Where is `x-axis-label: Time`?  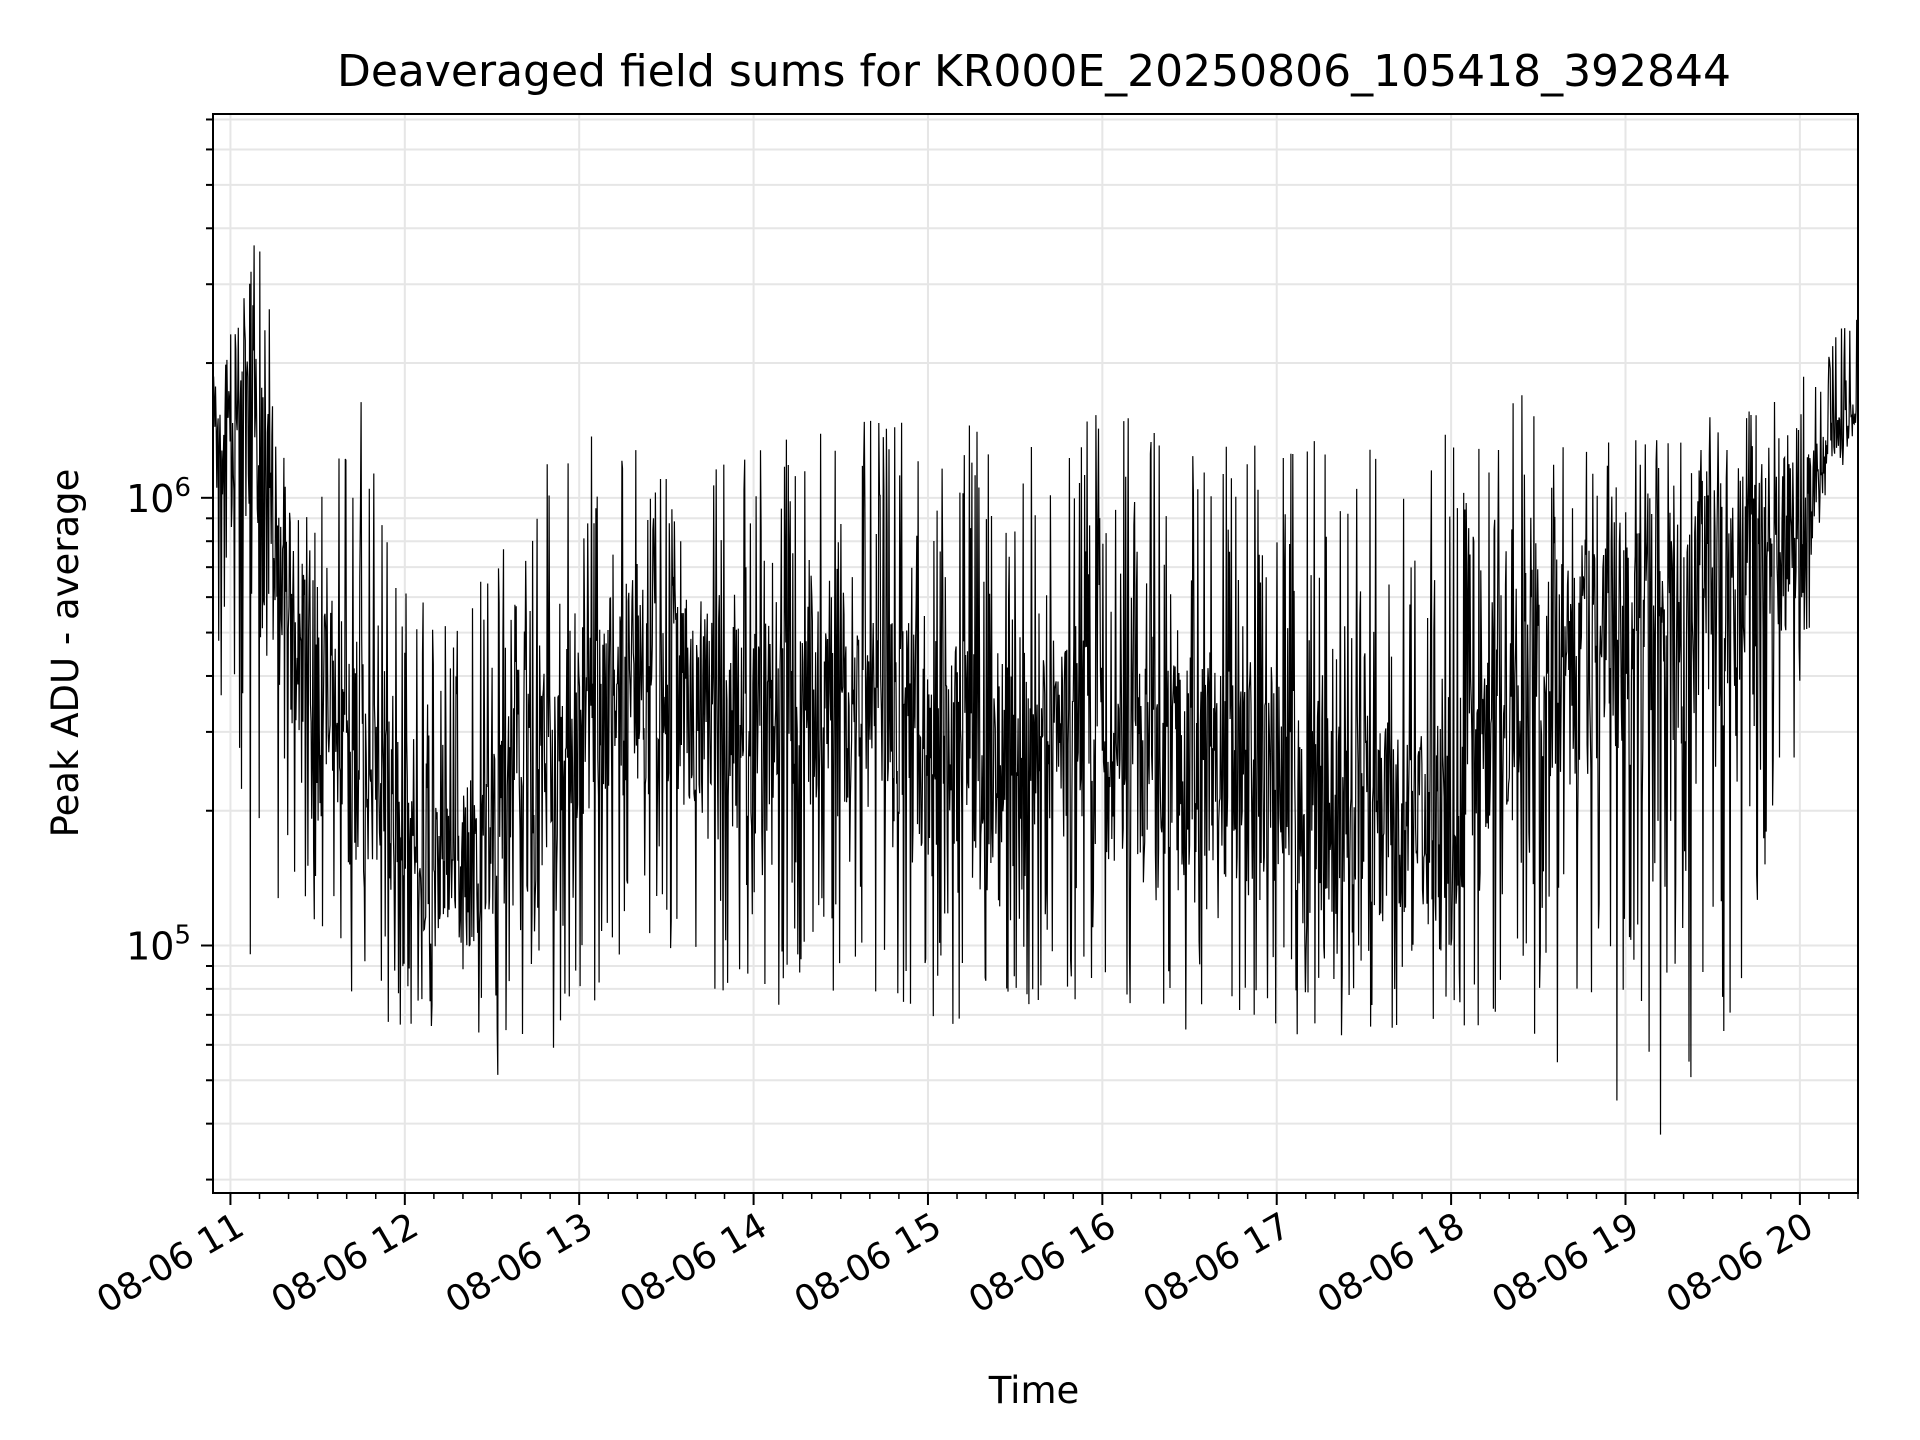 x-axis-label: Time is located at coordinates (1034, 1390).